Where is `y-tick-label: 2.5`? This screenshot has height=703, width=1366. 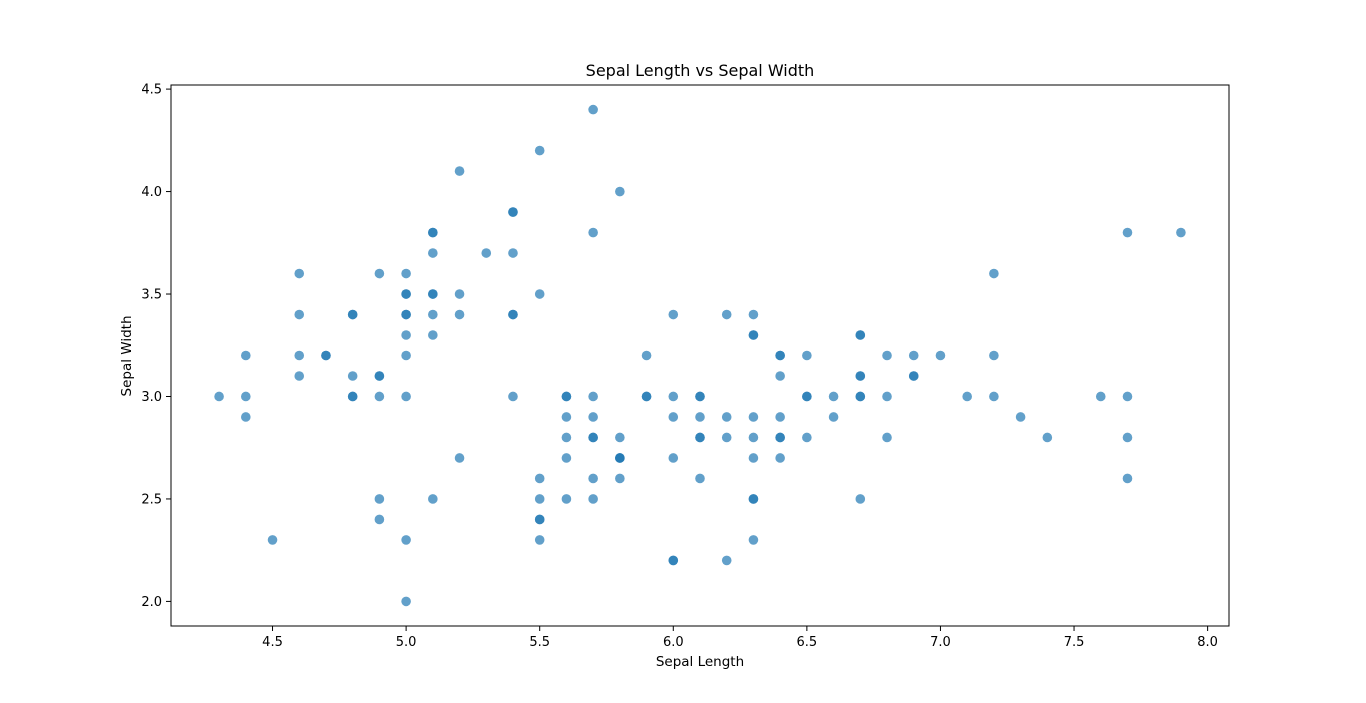 y-tick-label: 2.5 is located at coordinates (151, 499).